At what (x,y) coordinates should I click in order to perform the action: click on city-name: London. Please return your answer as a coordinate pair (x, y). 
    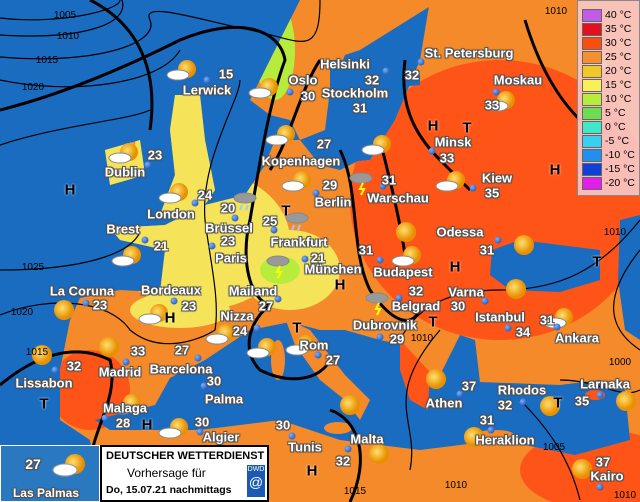
    Looking at the image, I should click on (171, 214).